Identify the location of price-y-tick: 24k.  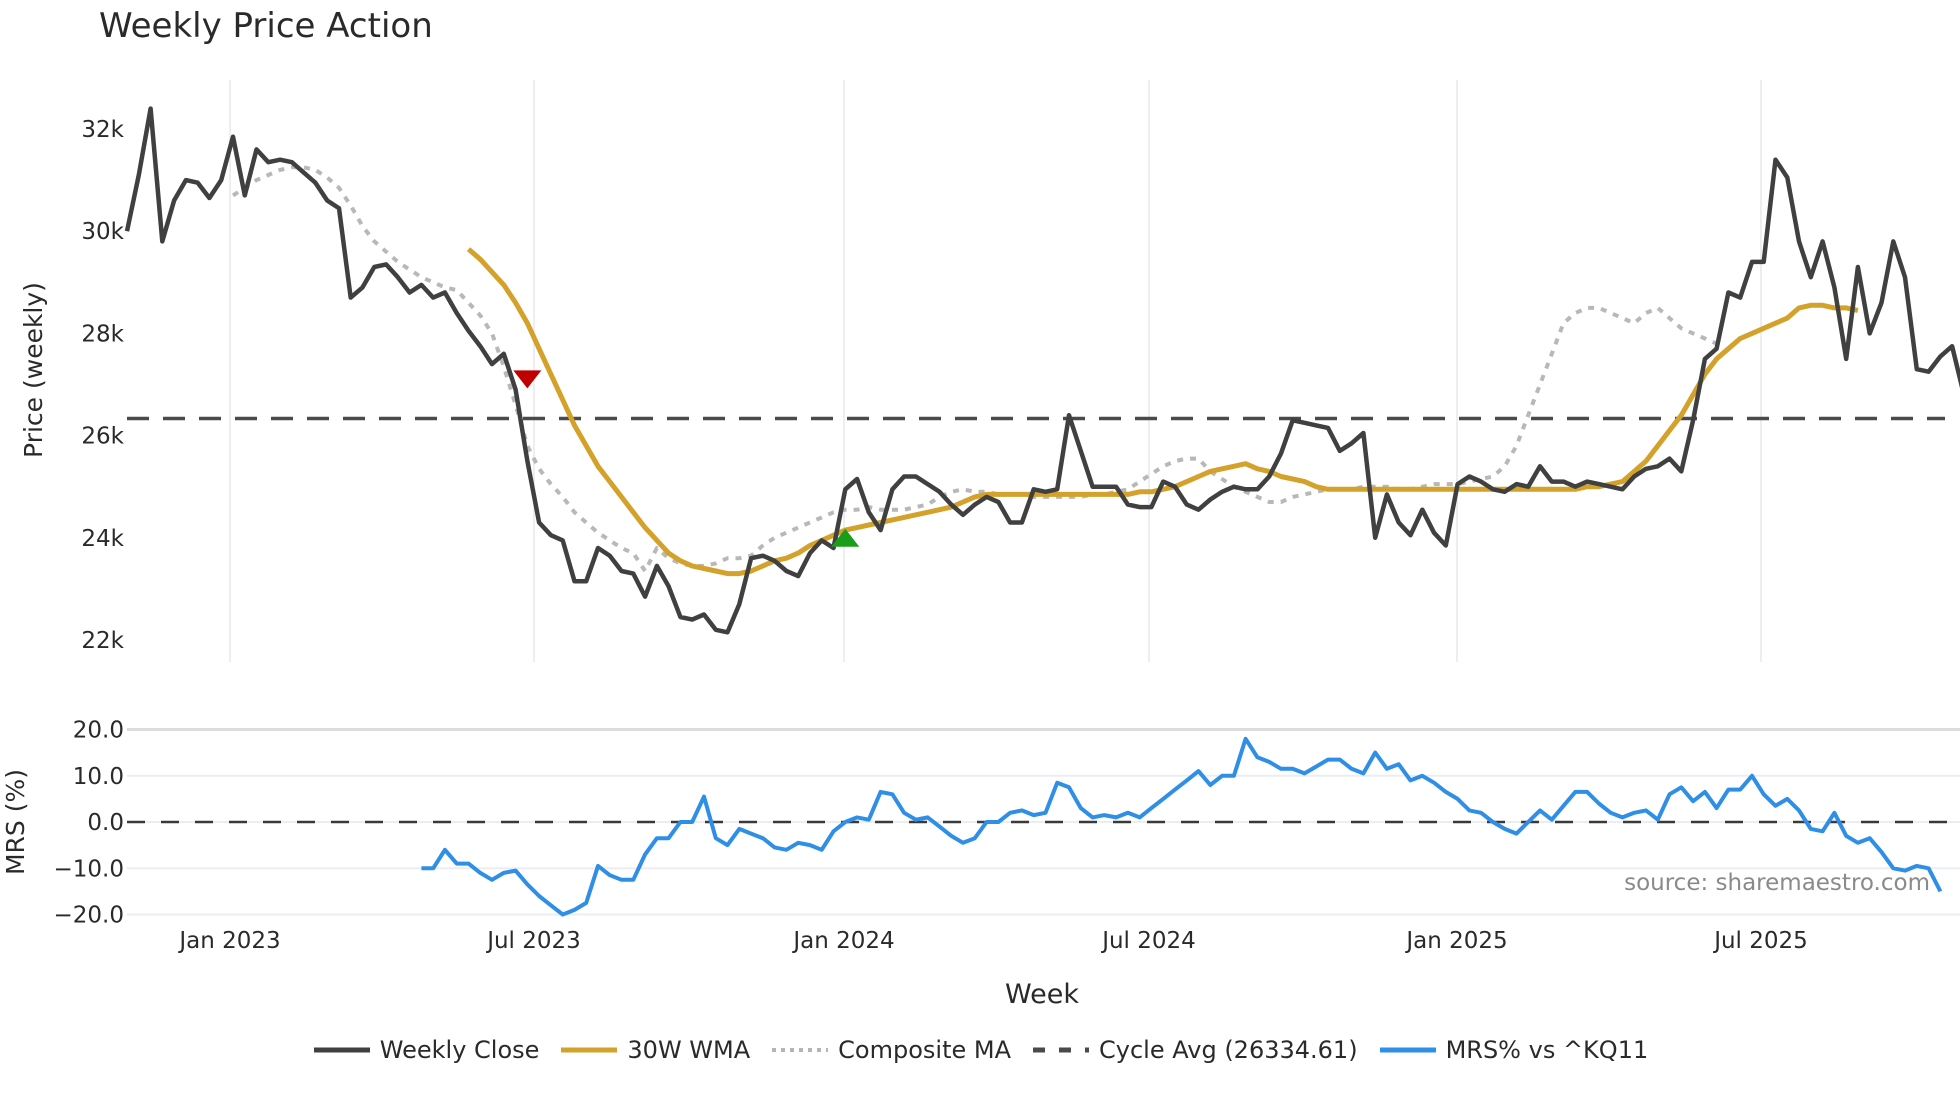
(102, 539).